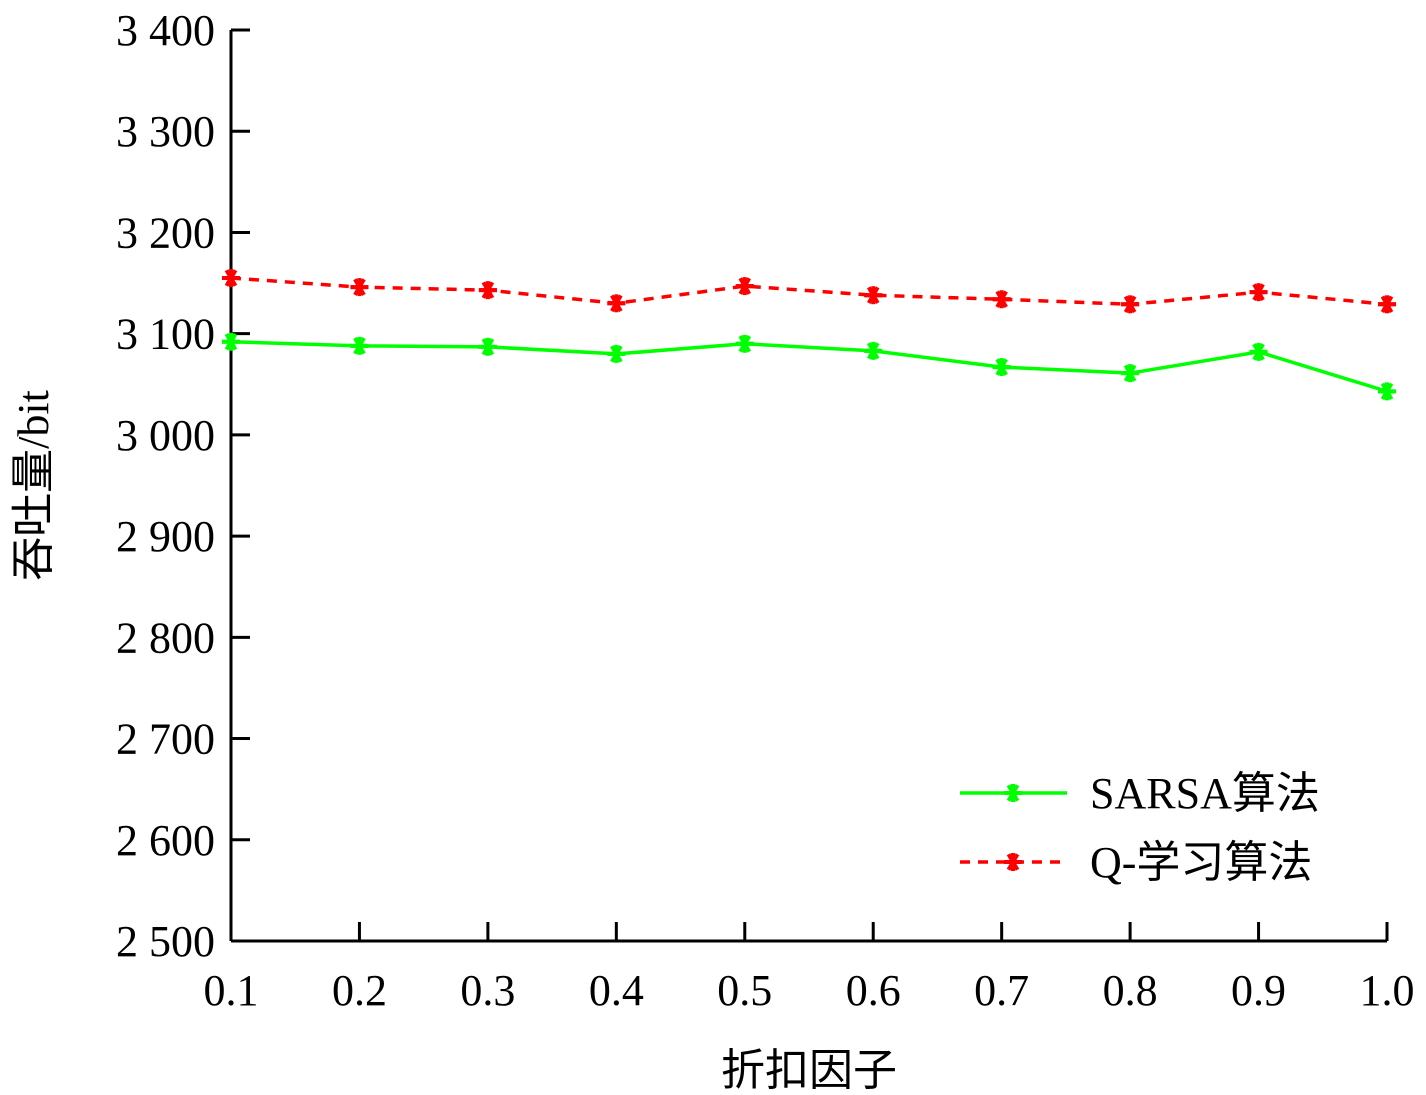 The width and height of the screenshot is (1426, 1095). What do you see at coordinates (1201, 862) in the screenshot?
I see `legend-label: Q-学习算法` at bounding box center [1201, 862].